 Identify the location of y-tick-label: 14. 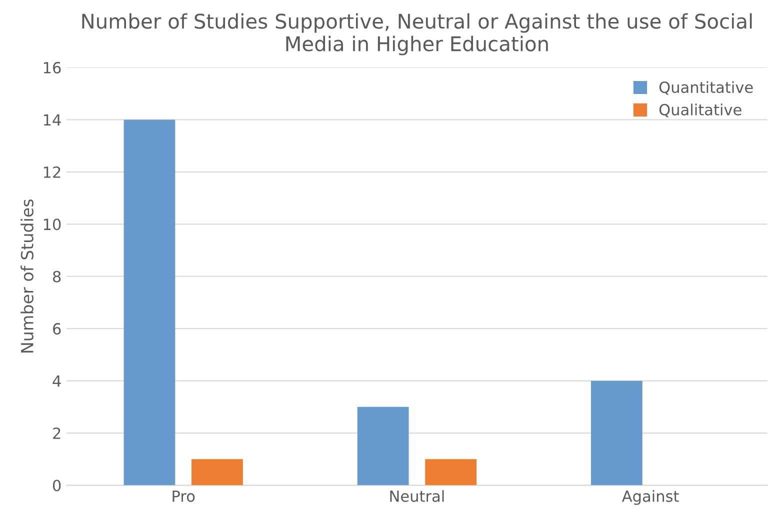
(52, 120).